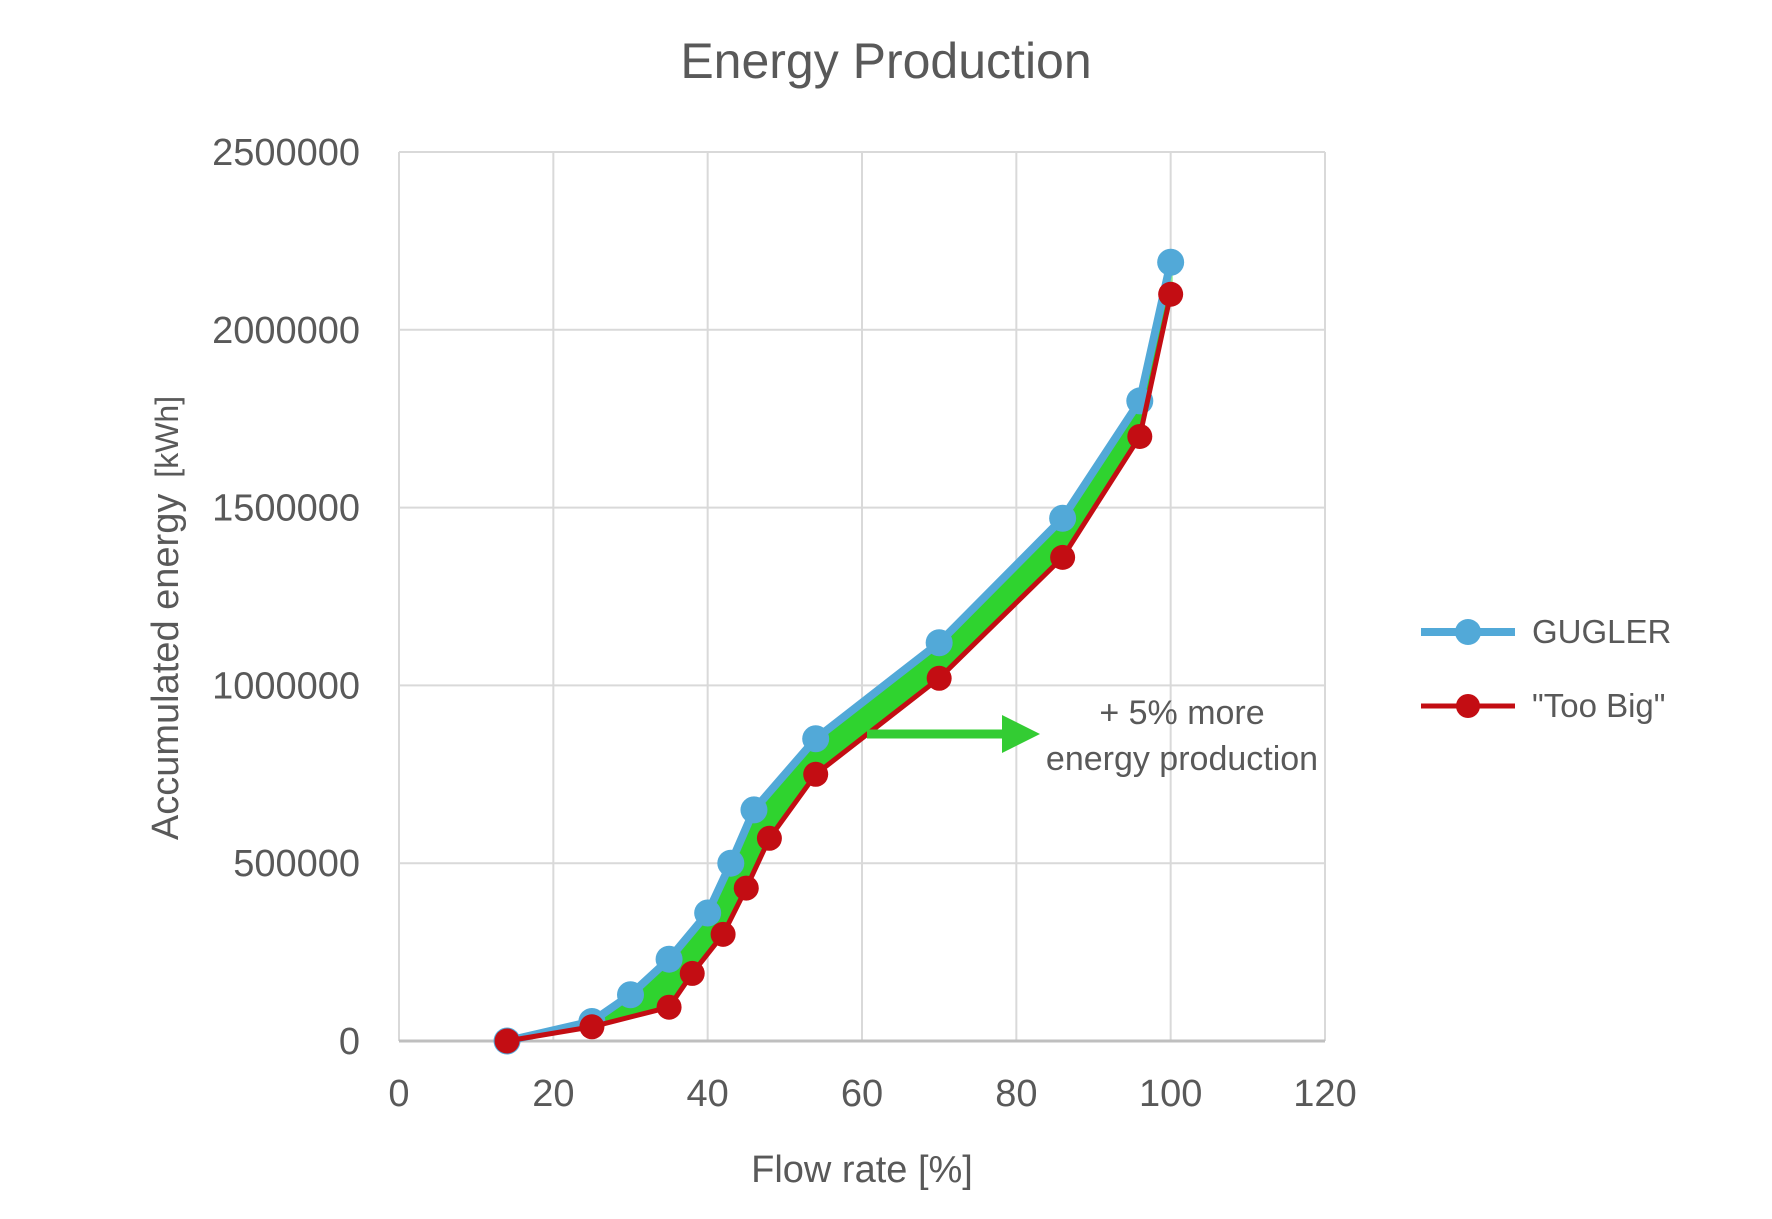 The image size is (1772, 1219). Describe the element at coordinates (953, 734) in the screenshot. I see `arrow-layer` at that location.